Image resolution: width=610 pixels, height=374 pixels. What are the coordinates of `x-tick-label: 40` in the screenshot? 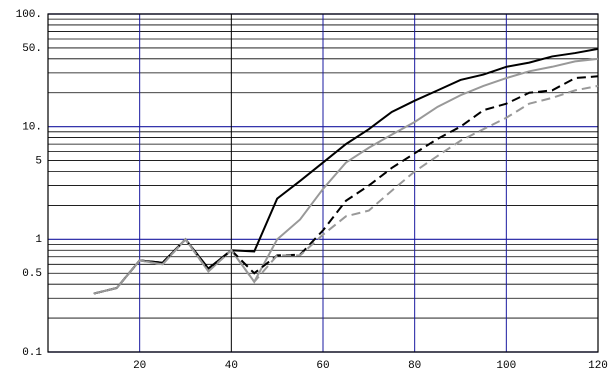 It's located at (231, 366).